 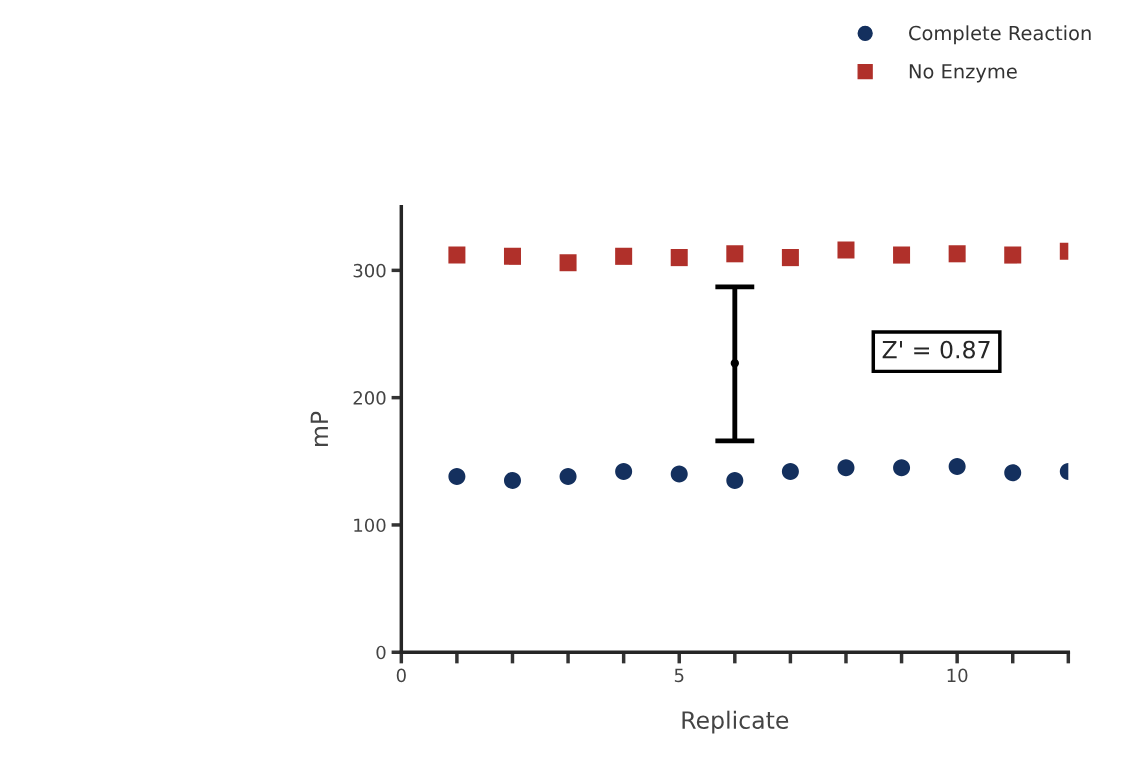 I want to click on x-axis-title: Replicate, so click(x=735, y=722).